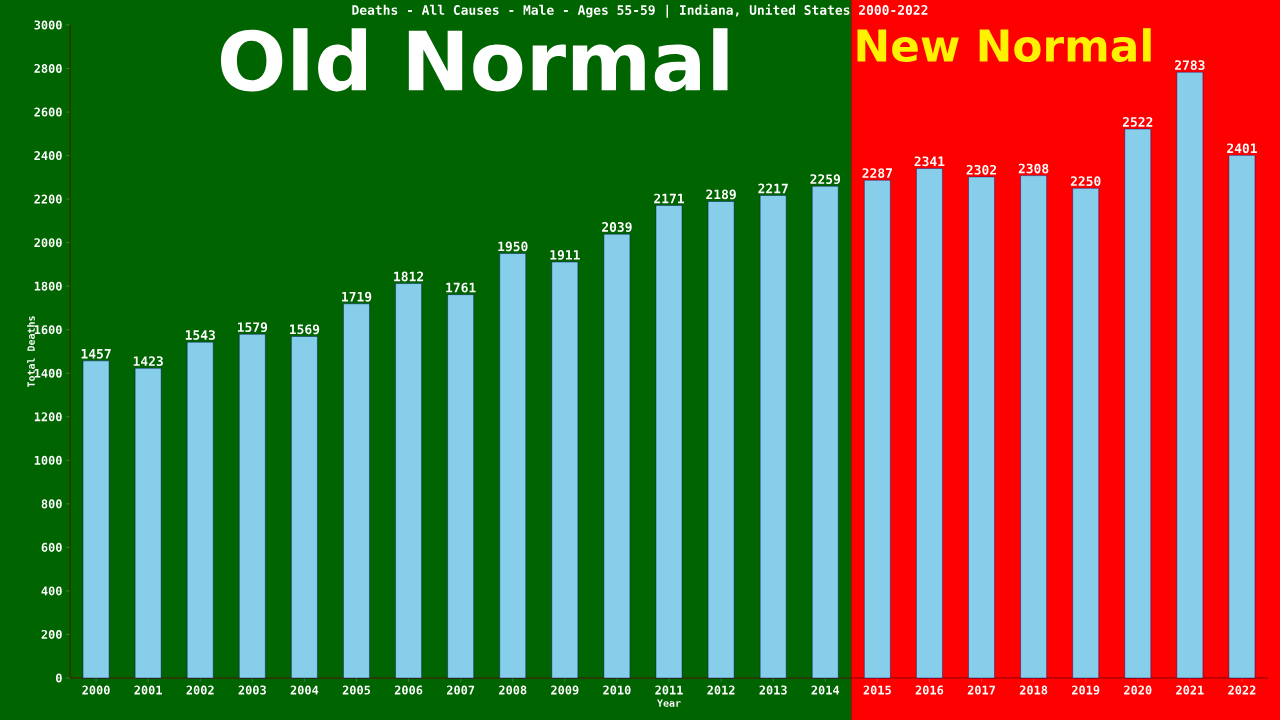 The image size is (1280, 720). I want to click on data-label: 2341, so click(929, 161).